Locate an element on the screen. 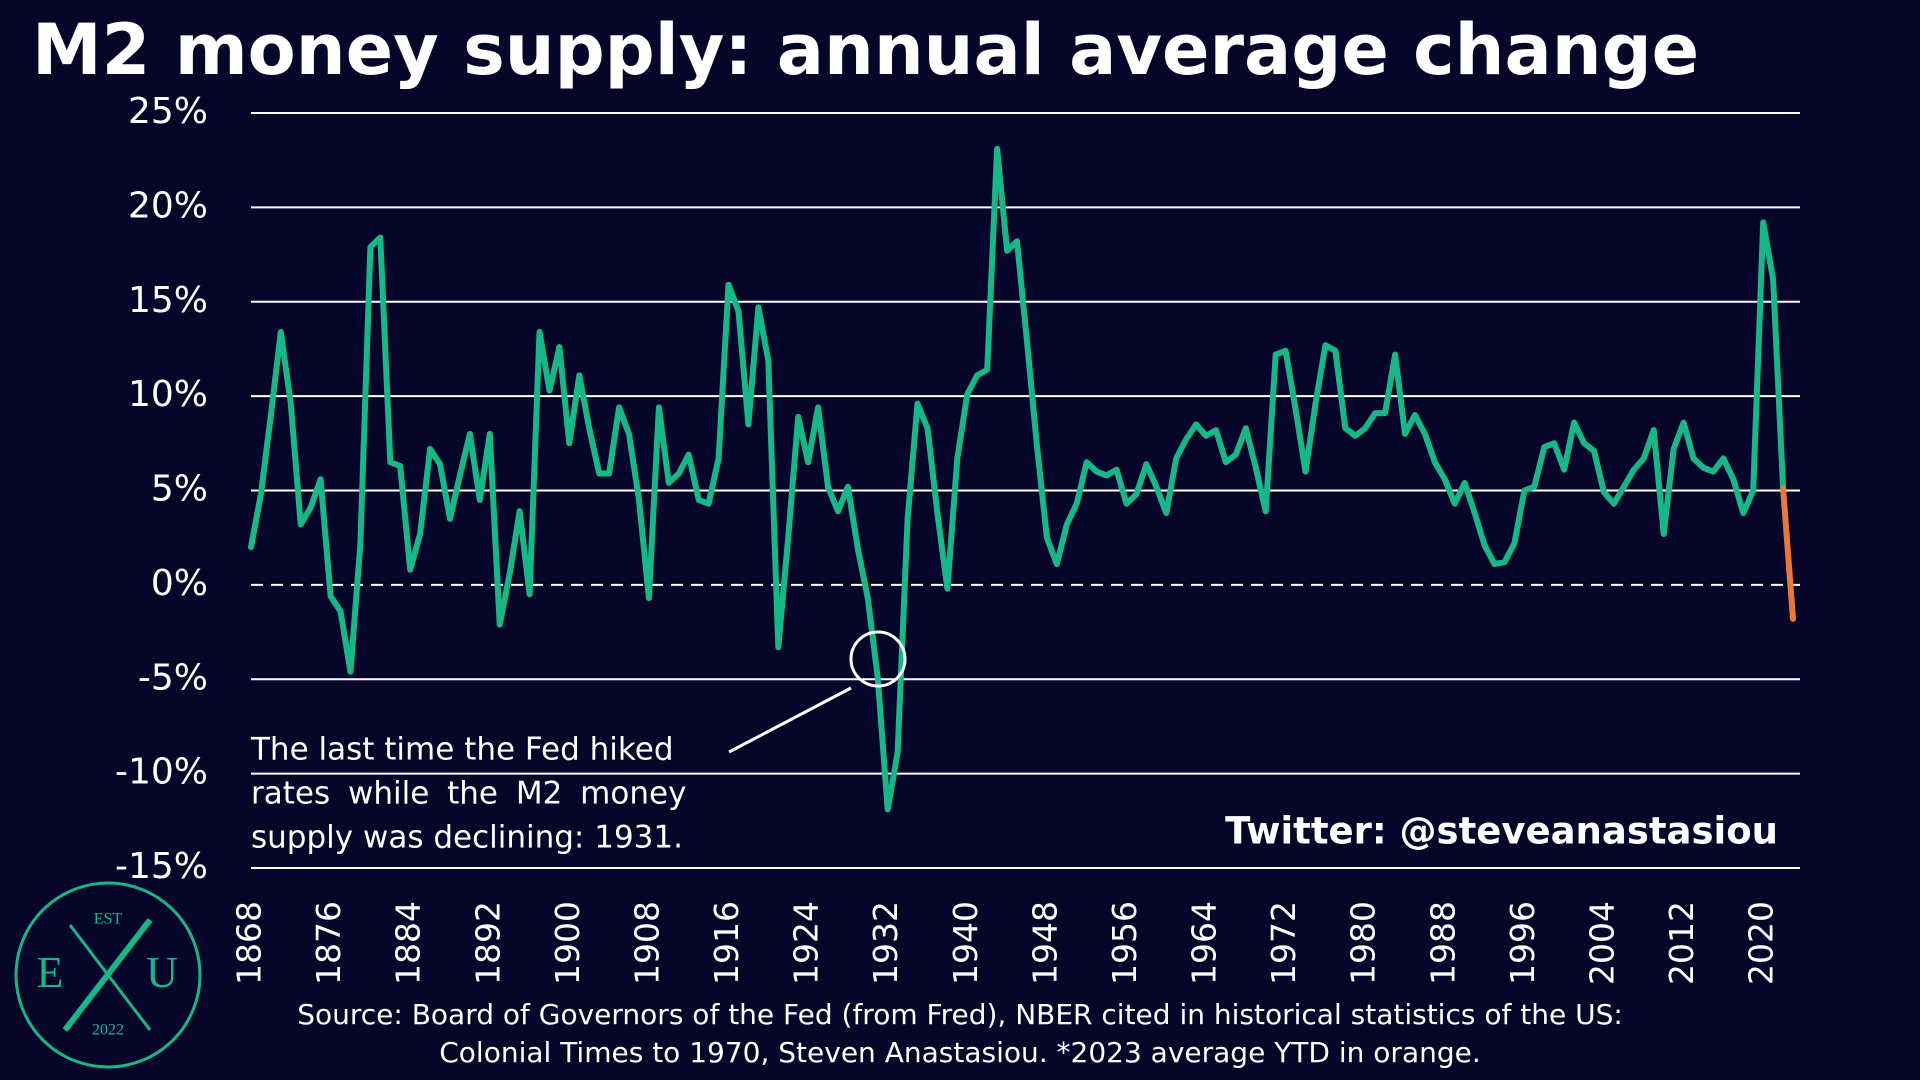 This screenshot has width=1920, height=1080. logo-ring is located at coordinates (108, 975).